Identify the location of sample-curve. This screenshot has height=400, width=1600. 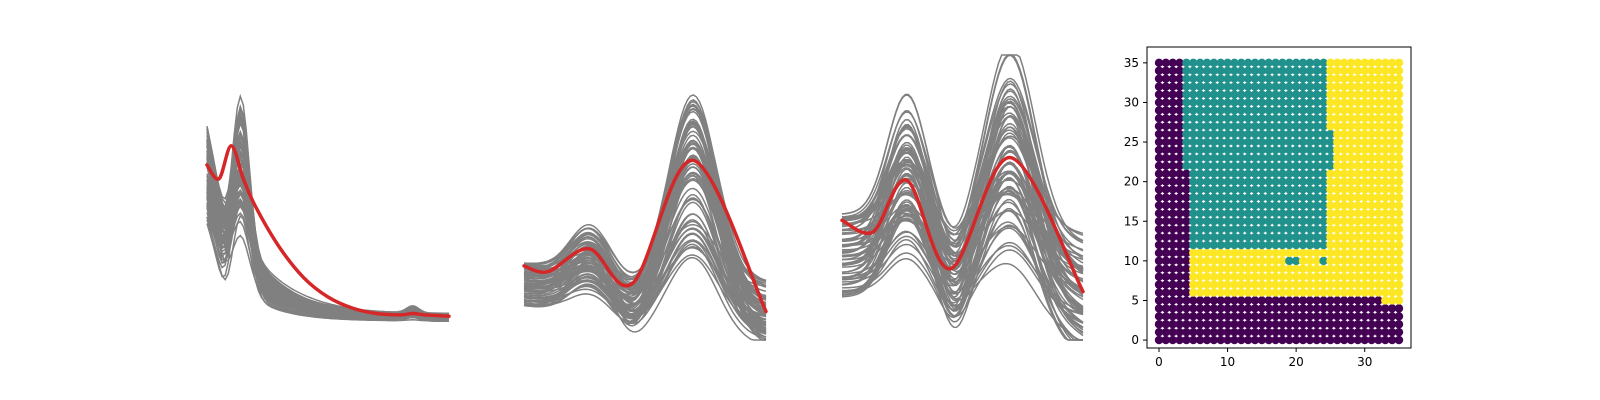
(962, 274).